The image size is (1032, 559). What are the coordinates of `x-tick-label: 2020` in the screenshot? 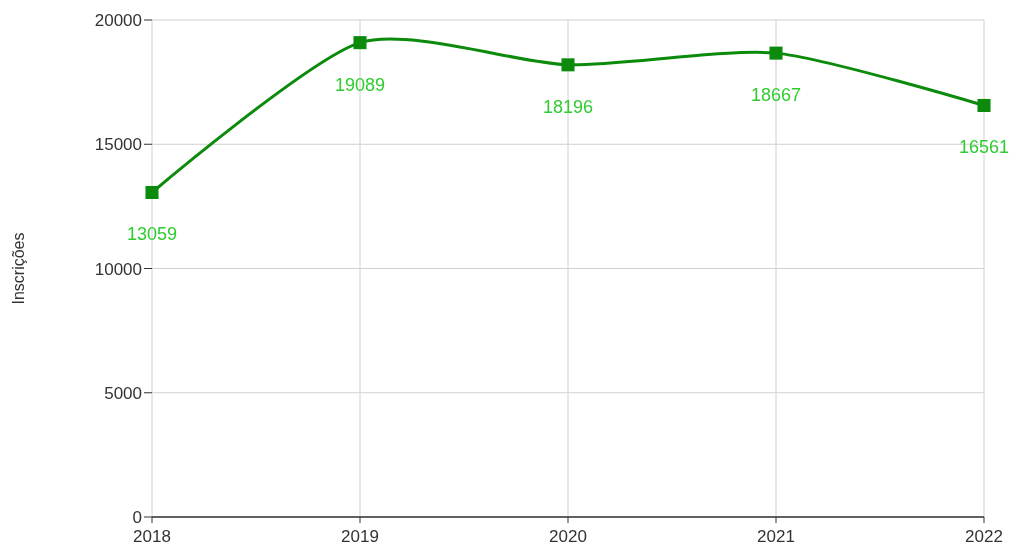 It's located at (568, 536).